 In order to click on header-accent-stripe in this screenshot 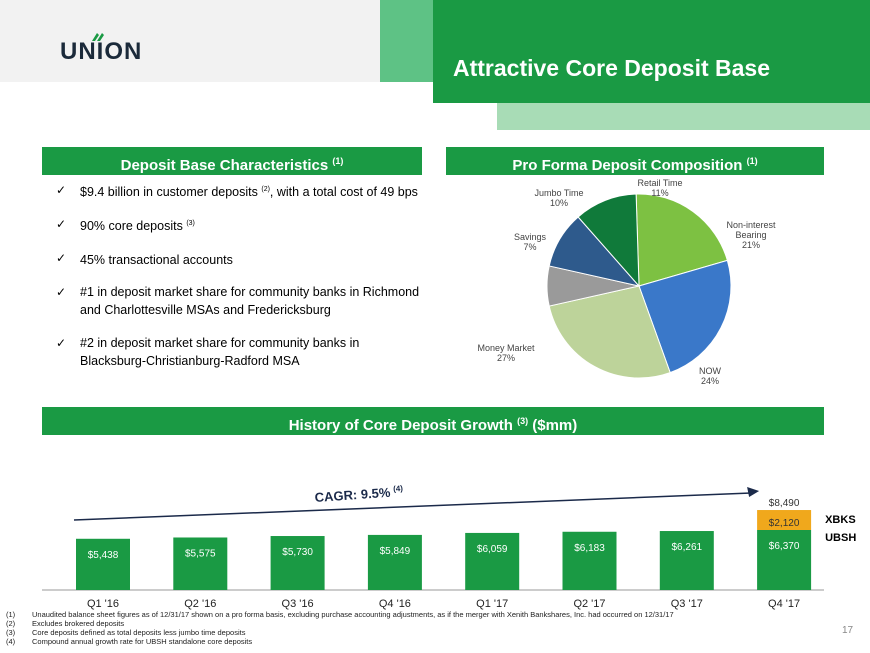, I will do `click(411, 41)`.